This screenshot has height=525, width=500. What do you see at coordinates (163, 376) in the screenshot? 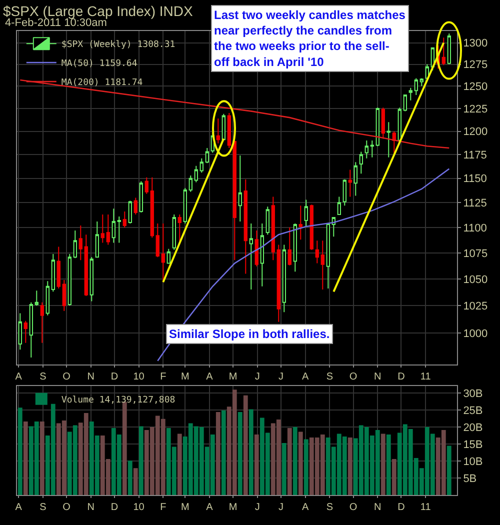
I see `x-tick-label: F` at bounding box center [163, 376].